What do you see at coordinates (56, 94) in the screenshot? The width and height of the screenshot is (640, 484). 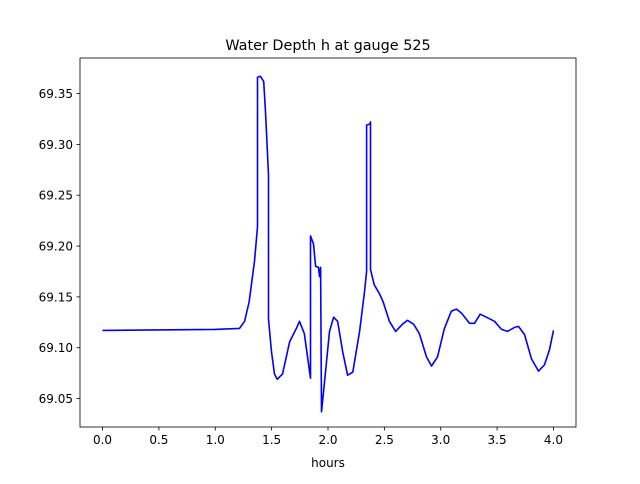 I see `y-tick-label: 69.35` at bounding box center [56, 94].